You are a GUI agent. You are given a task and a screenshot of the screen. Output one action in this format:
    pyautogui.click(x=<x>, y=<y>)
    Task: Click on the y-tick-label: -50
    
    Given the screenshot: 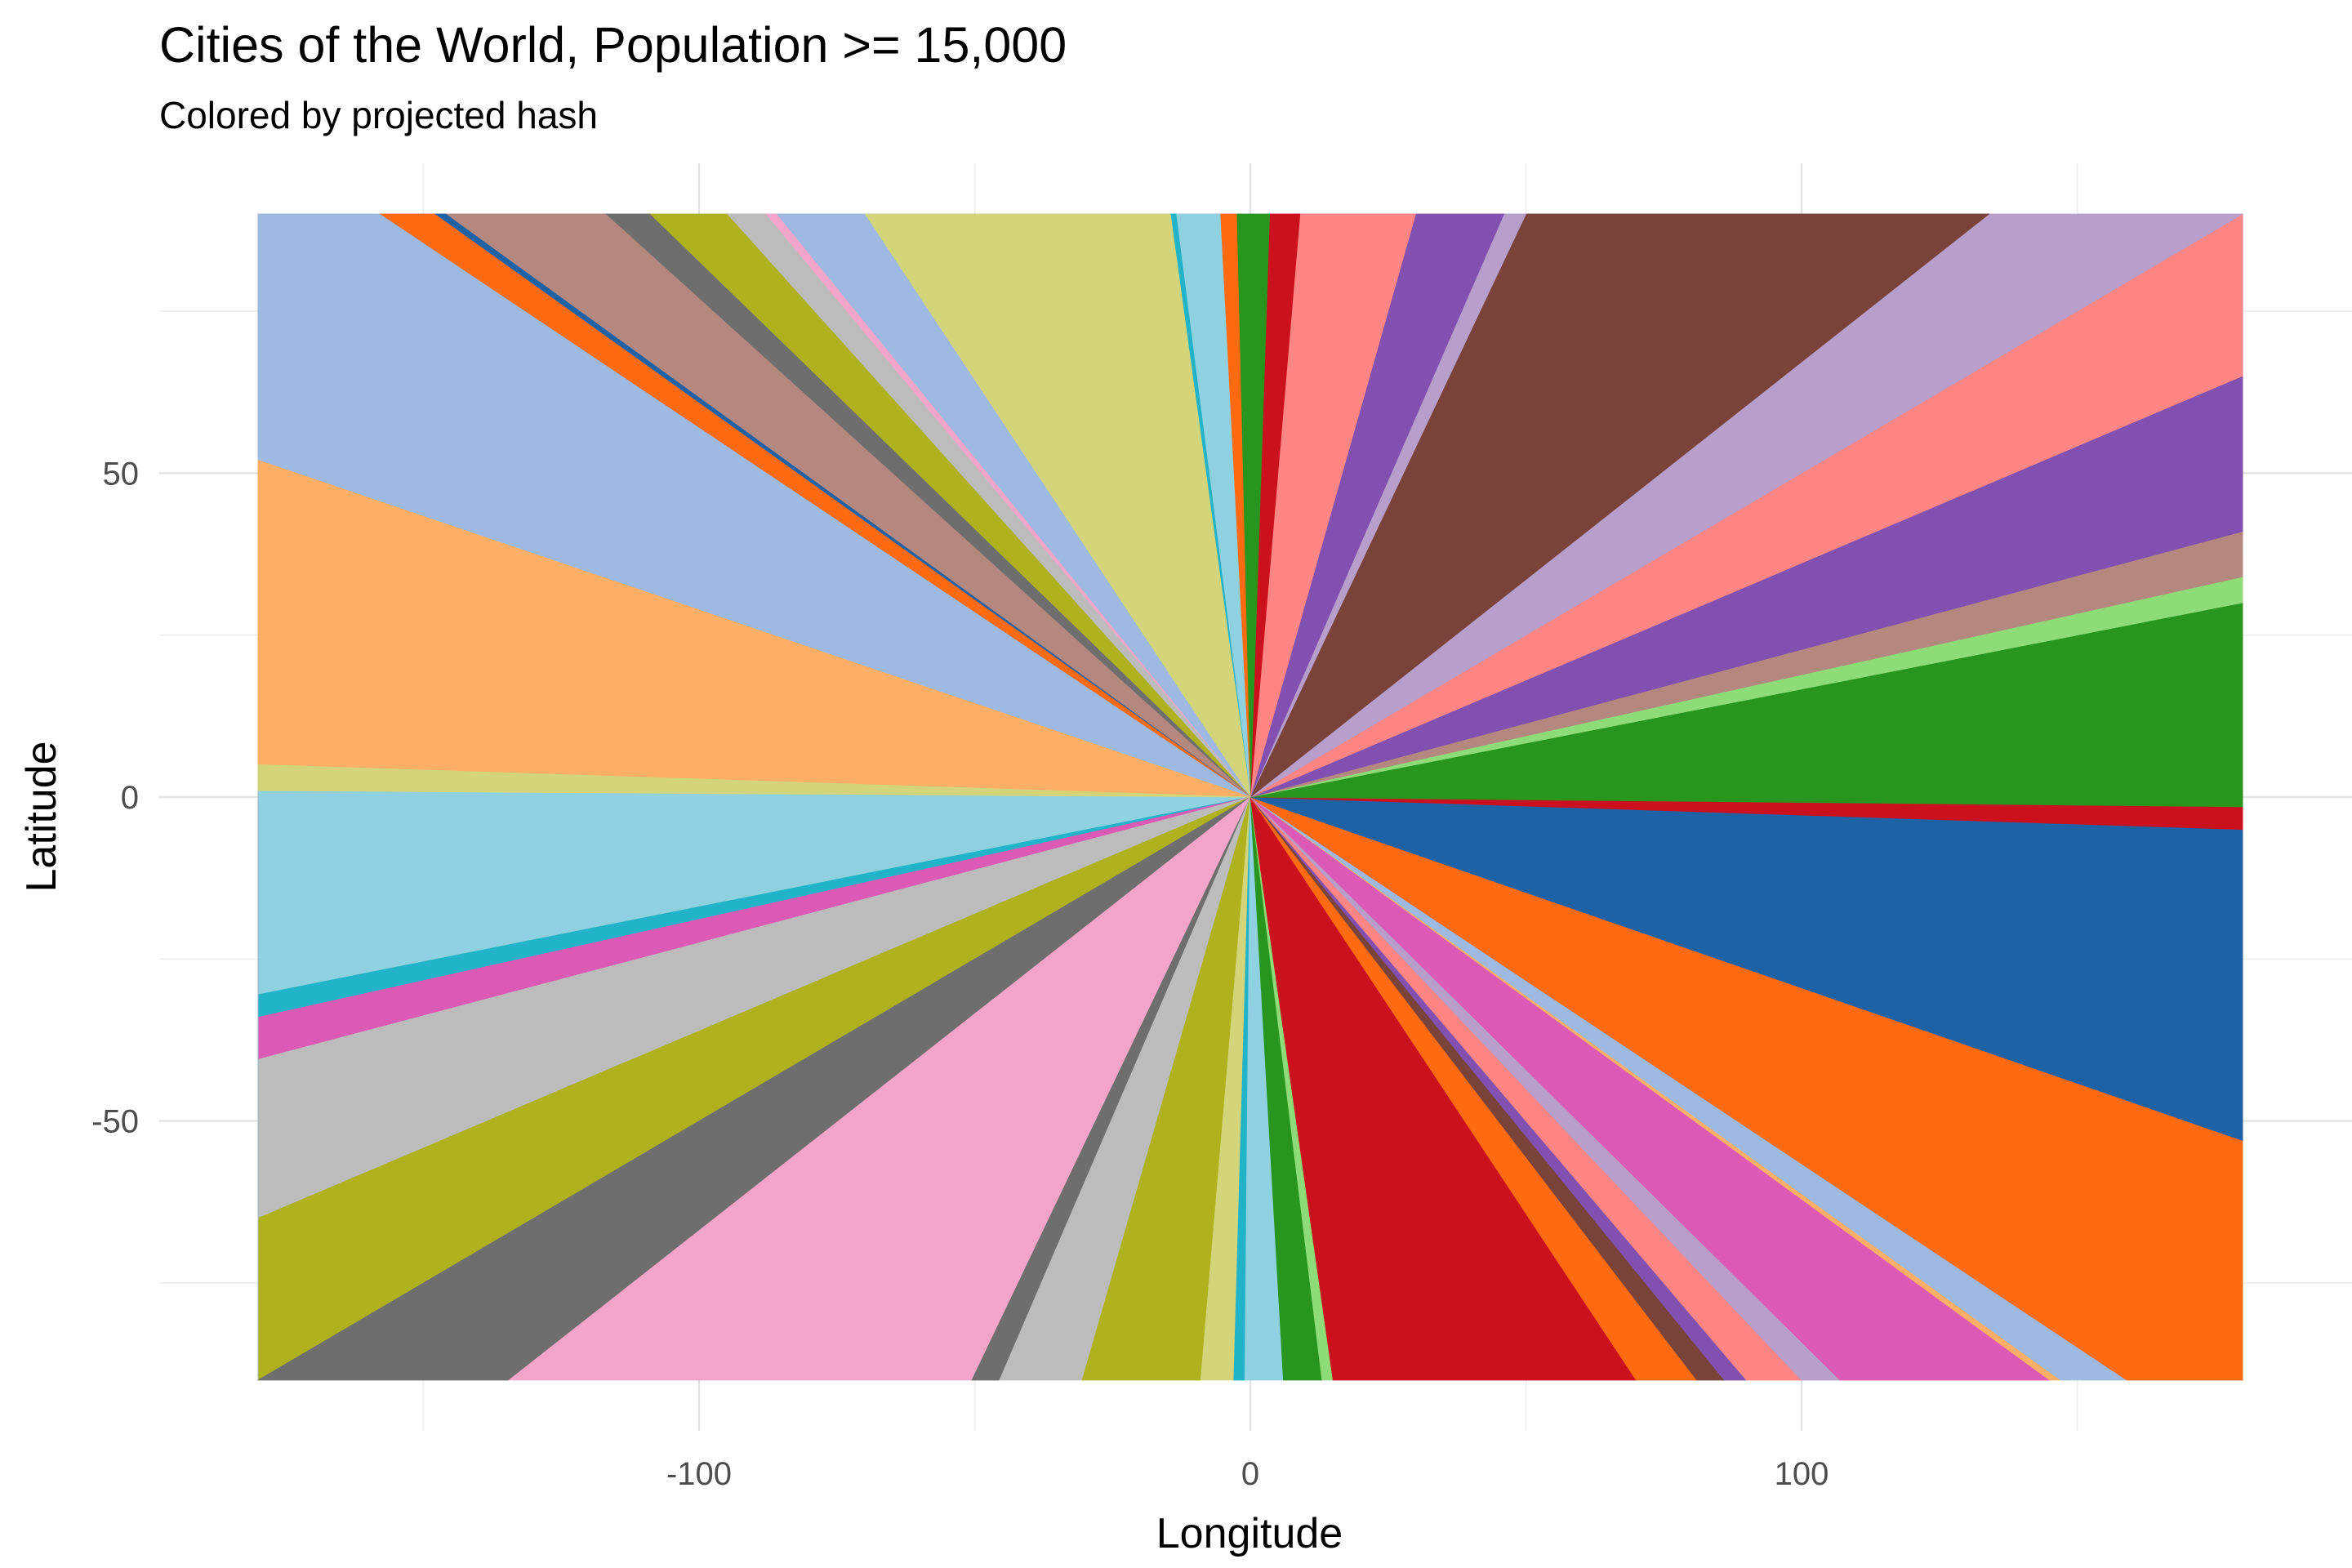 What is the action you would take?
    pyautogui.click(x=115, y=1122)
    